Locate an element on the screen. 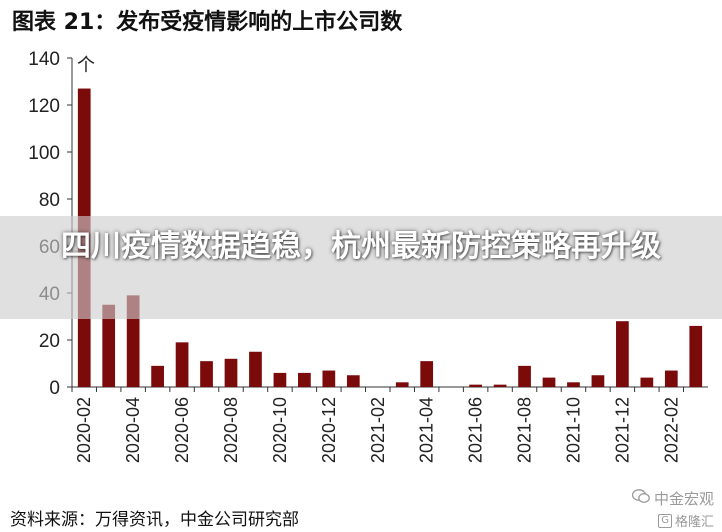  brand-logo-icon: G is located at coordinates (665, 520).